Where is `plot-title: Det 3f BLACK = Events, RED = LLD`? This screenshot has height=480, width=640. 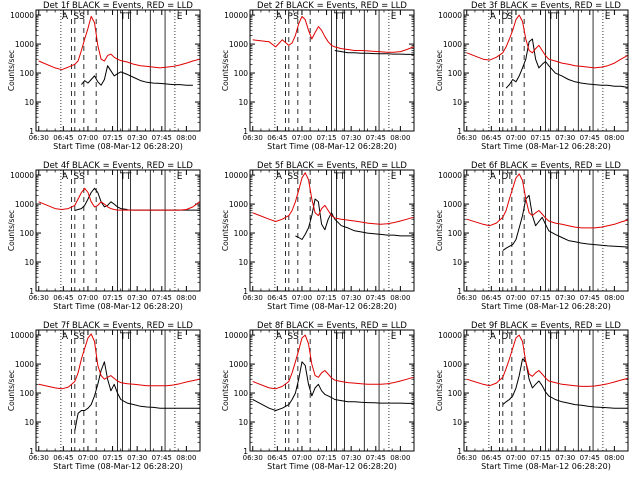 plot-title: Det 3f BLACK = Events, RED = LLD is located at coordinates (546, 6).